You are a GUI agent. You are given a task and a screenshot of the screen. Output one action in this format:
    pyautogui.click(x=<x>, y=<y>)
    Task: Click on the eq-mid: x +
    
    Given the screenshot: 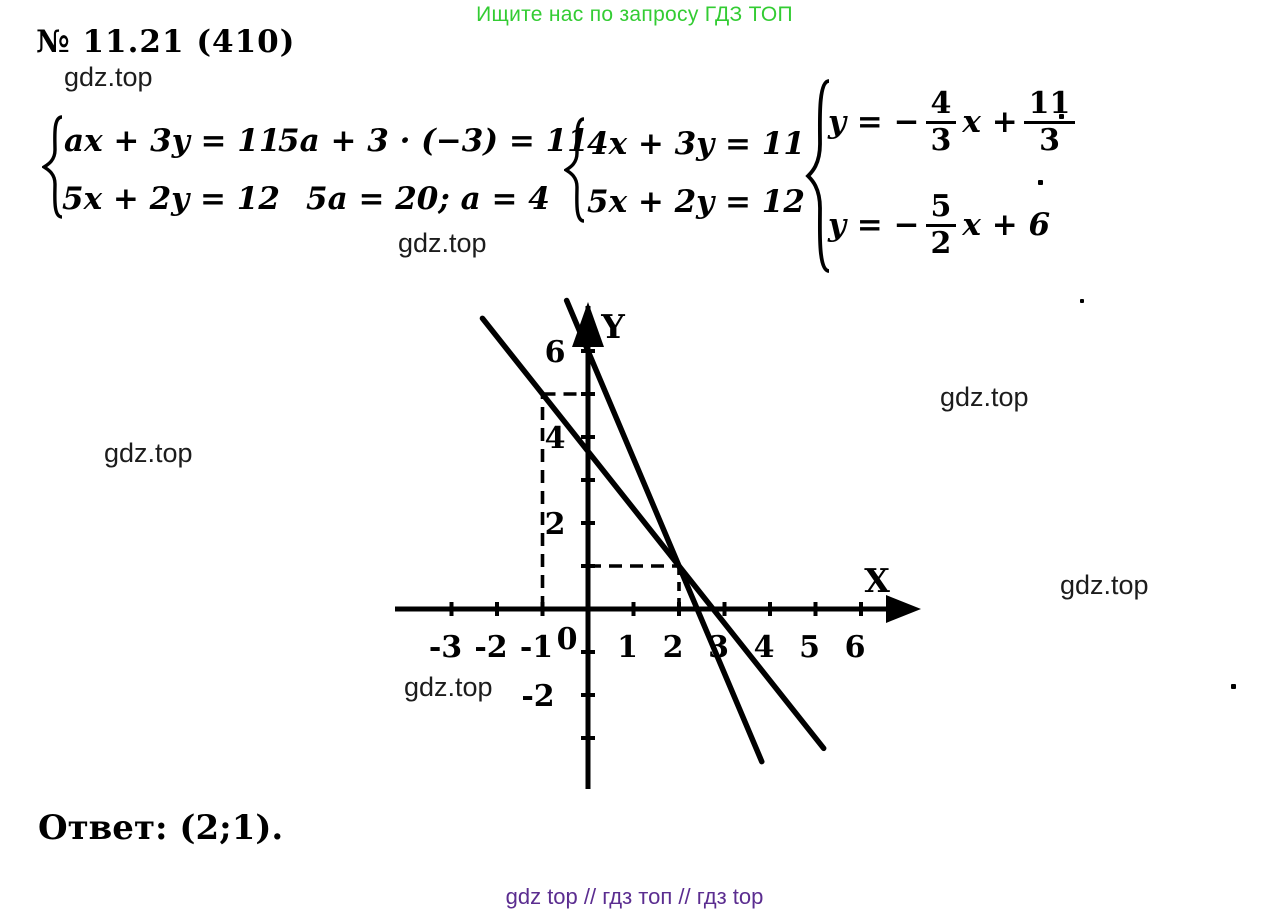 What is the action you would take?
    pyautogui.click(x=990, y=122)
    